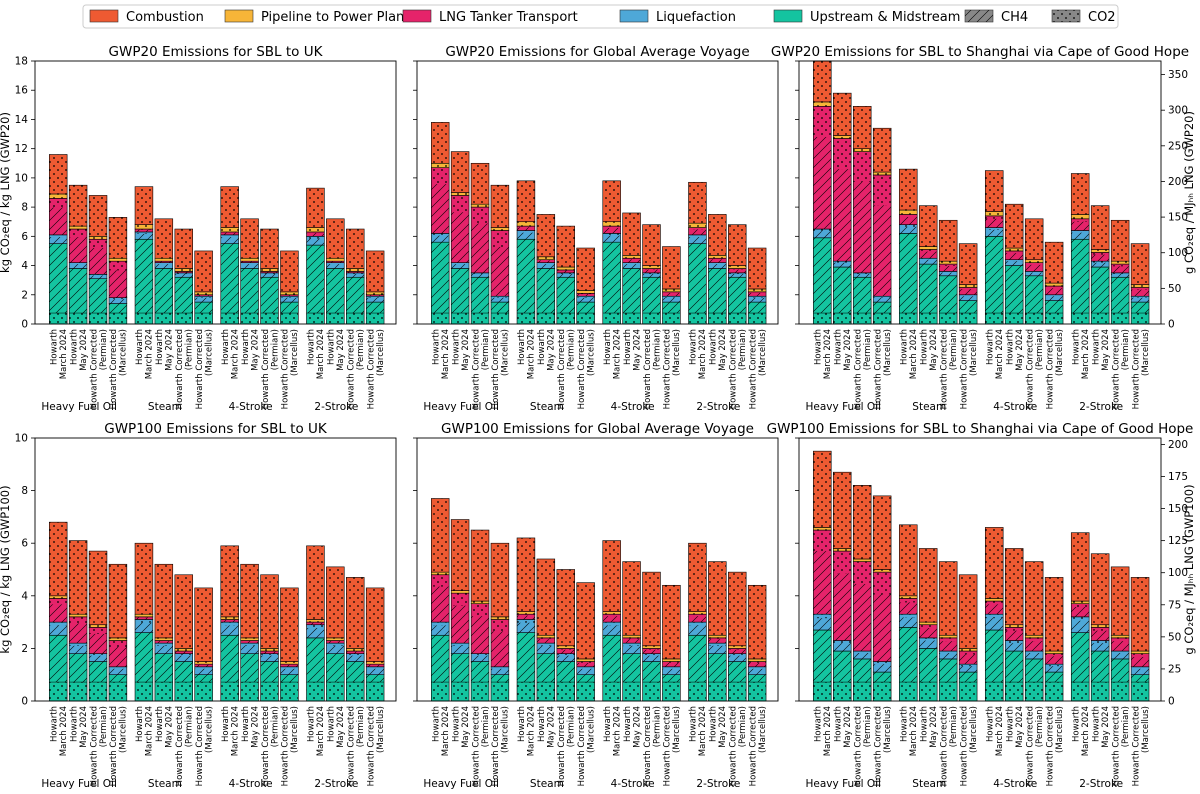 The height and width of the screenshot is (794, 1200). I want to click on plot-frame, so click(980, 192).